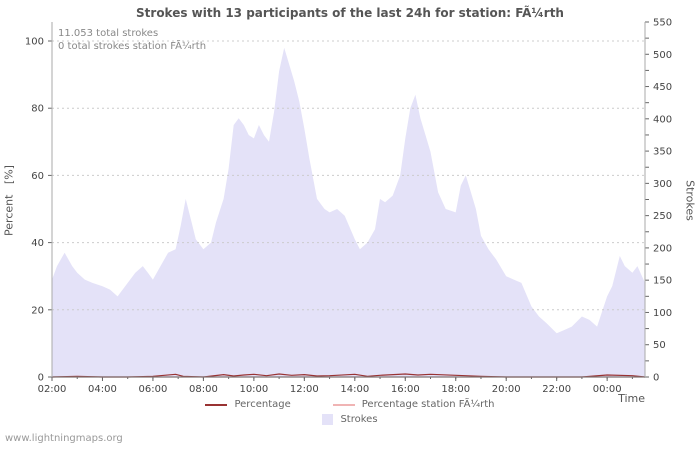 The image size is (700, 450). Describe the element at coordinates (690, 200) in the screenshot. I see `right-axis-label: Strokes` at that location.